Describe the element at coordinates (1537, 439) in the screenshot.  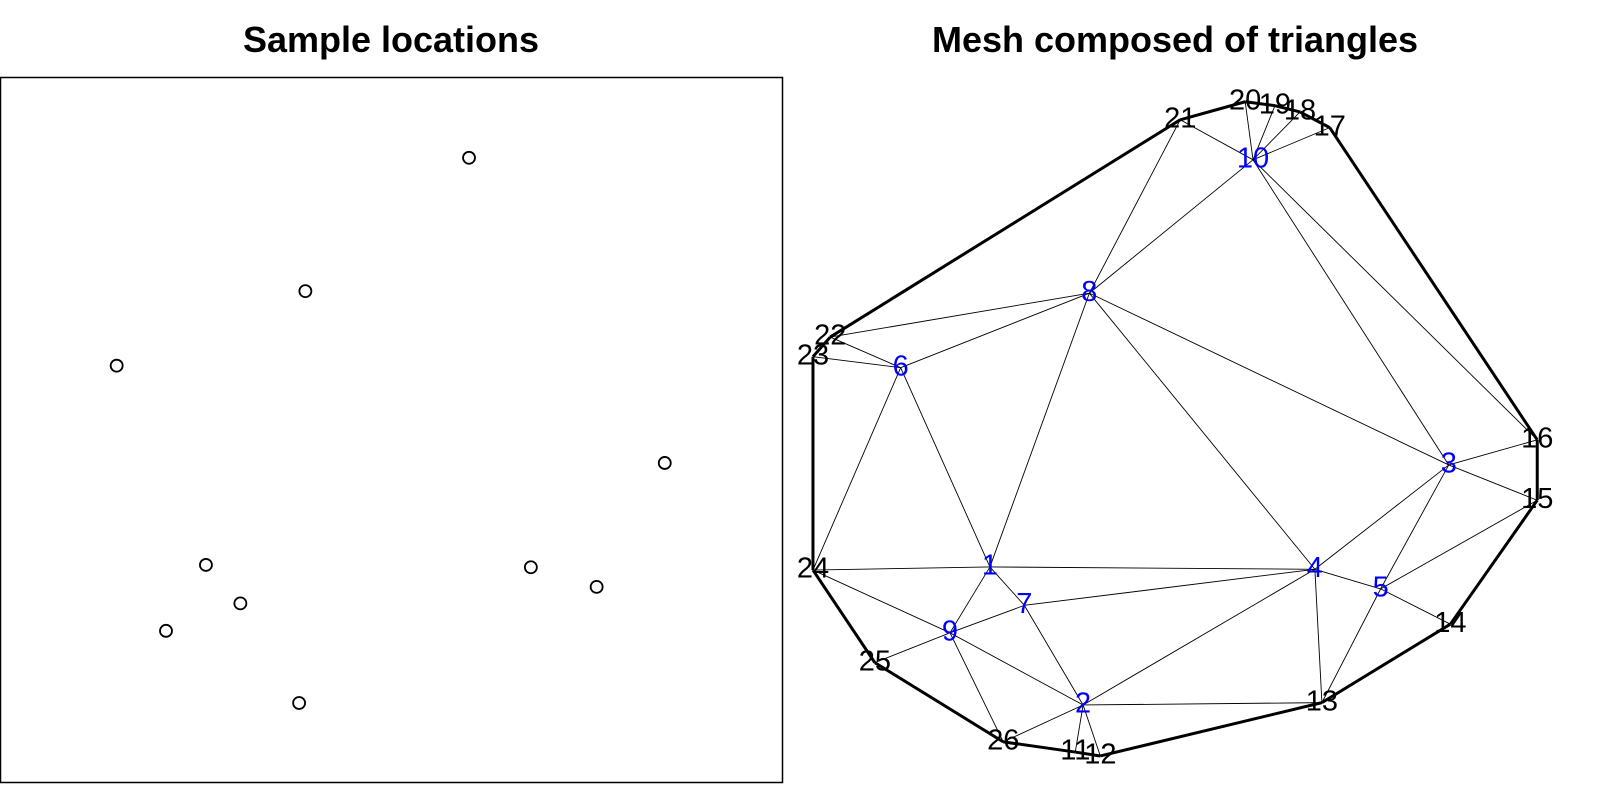
I see `node-label: 16` at that location.